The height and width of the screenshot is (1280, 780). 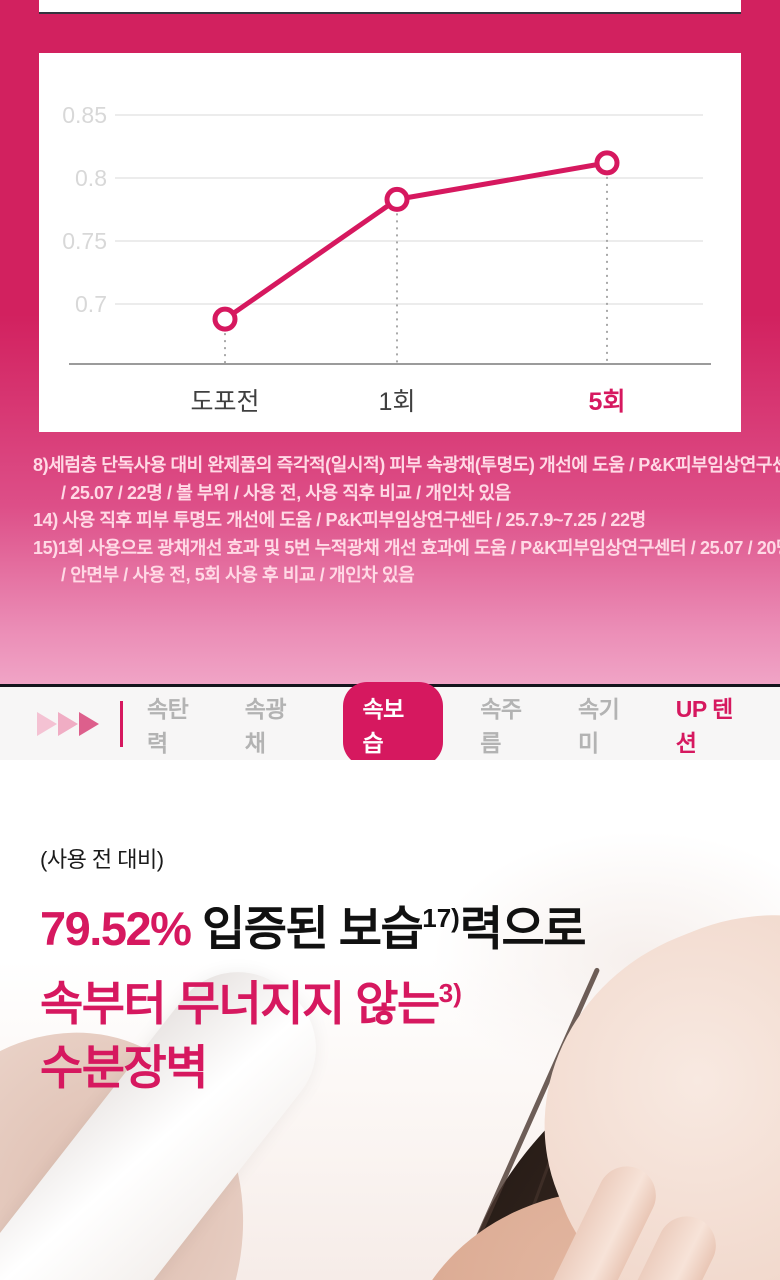 I want to click on headline-line-1: 79.52% 입증된 보습17)력으로, so click(x=313, y=923).